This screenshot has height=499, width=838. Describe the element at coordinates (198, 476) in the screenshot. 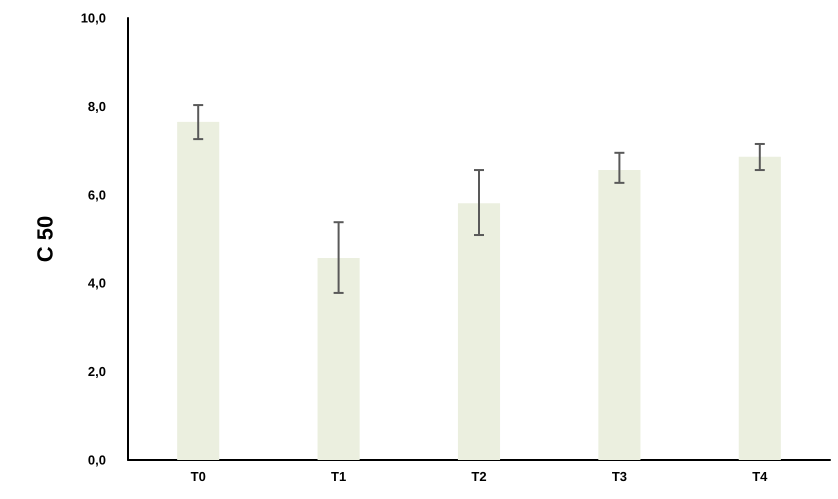

I see `x-tick-label: T0` at that location.